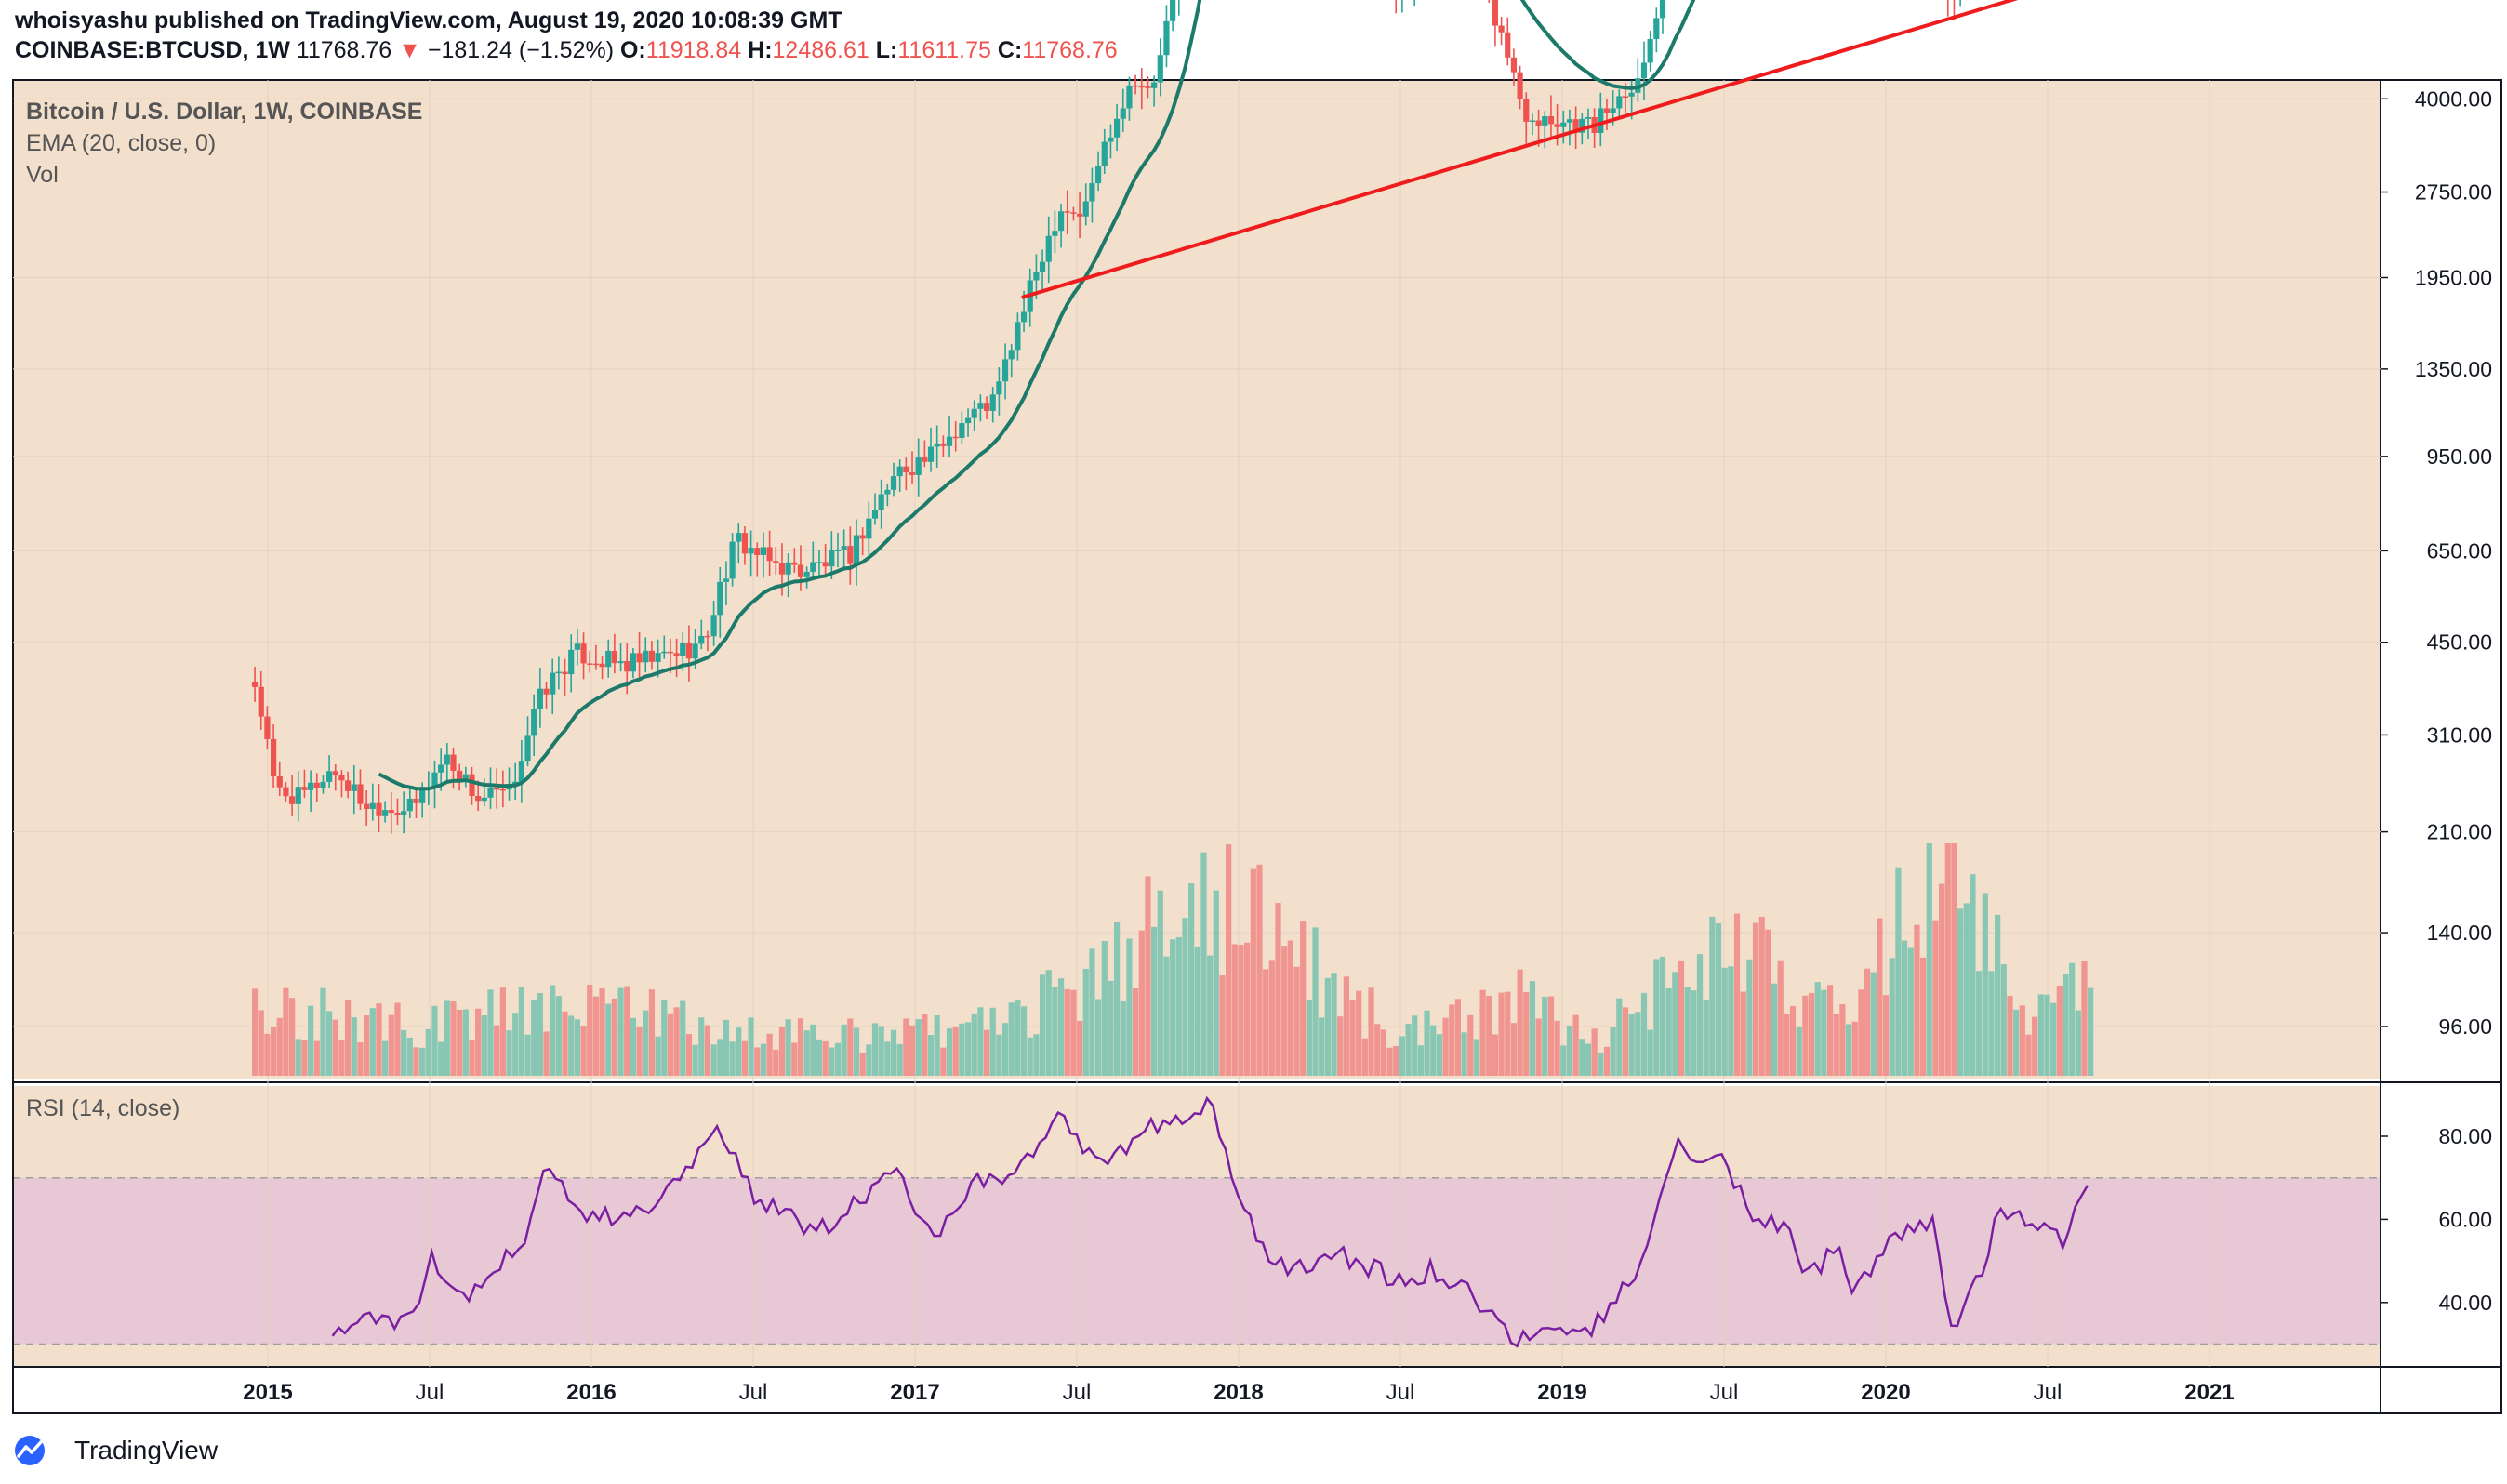 The image size is (2507, 1484). I want to click on legend-title: Bitcoin / U.S. Dollar, 1W, COINBASE, so click(224, 112).